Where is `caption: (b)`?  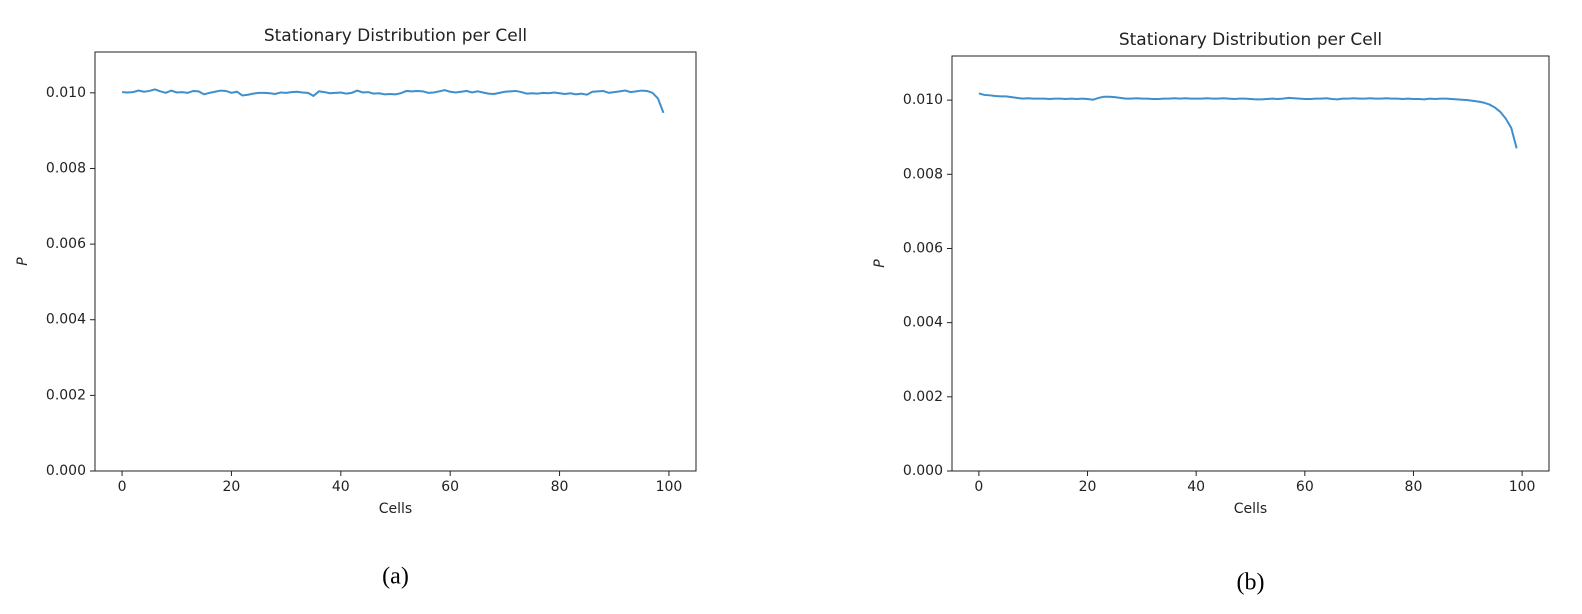 caption: (b) is located at coordinates (1251, 583).